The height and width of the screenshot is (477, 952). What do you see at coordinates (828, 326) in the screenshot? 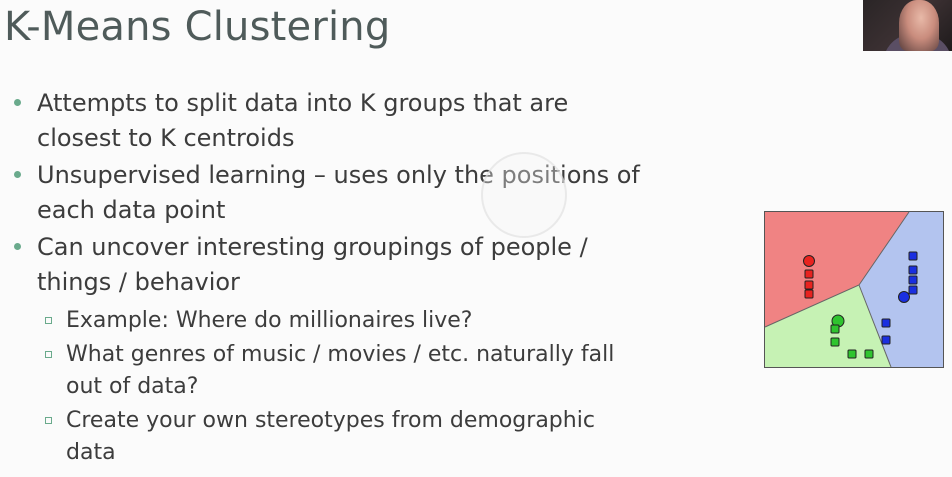
I see `green-cluster-region` at bounding box center [828, 326].